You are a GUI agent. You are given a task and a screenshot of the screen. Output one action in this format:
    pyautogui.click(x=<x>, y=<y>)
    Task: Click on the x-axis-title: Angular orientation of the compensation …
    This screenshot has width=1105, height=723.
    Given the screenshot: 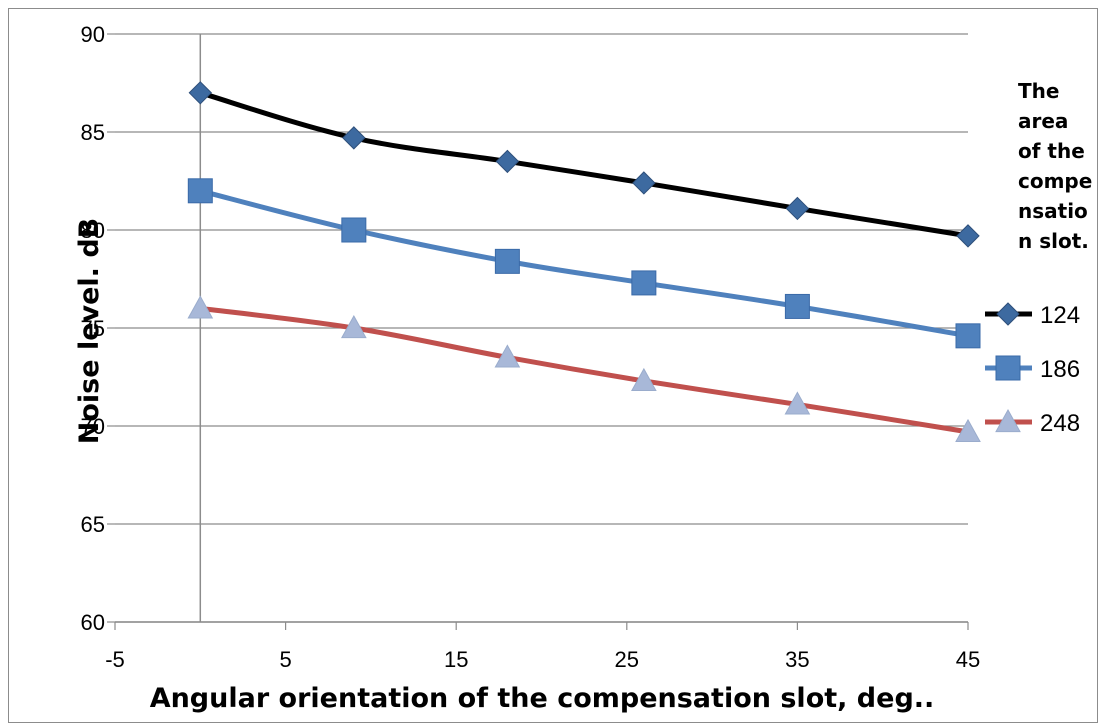 What is the action you would take?
    pyautogui.click(x=542, y=698)
    